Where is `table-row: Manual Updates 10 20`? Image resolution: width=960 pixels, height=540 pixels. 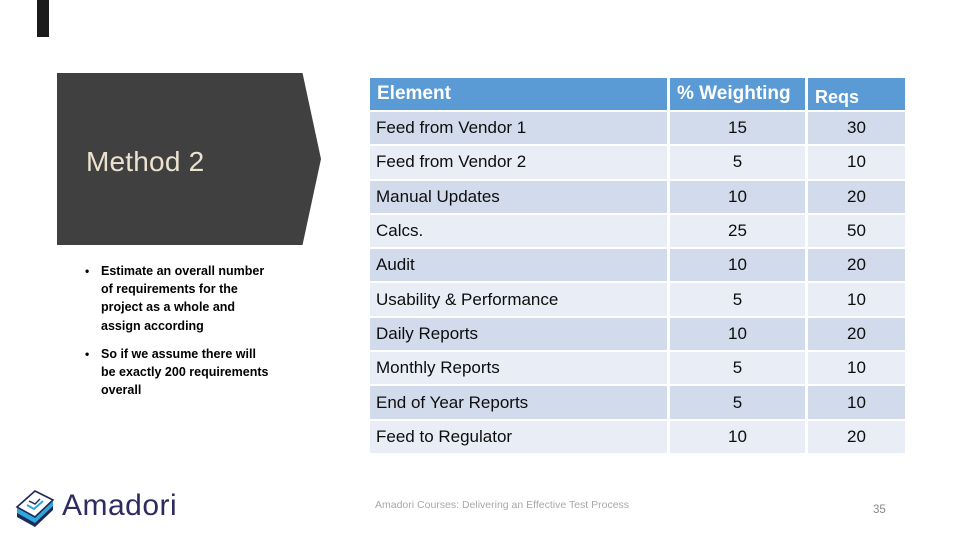
table-row: Manual Updates 10 20 is located at coordinates (637, 196).